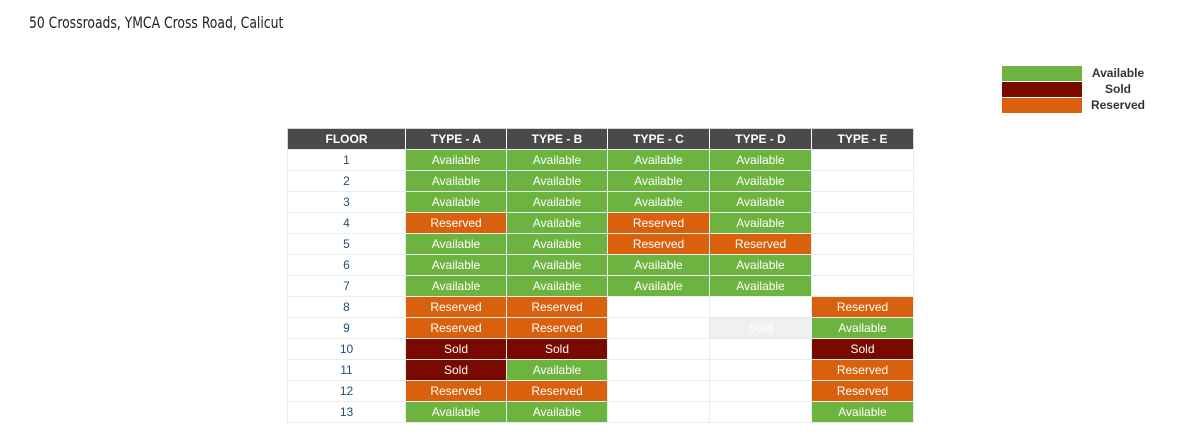  What do you see at coordinates (600, 307) in the screenshot?
I see `table-row: 8 Reserved Reserved Reserved` at bounding box center [600, 307].